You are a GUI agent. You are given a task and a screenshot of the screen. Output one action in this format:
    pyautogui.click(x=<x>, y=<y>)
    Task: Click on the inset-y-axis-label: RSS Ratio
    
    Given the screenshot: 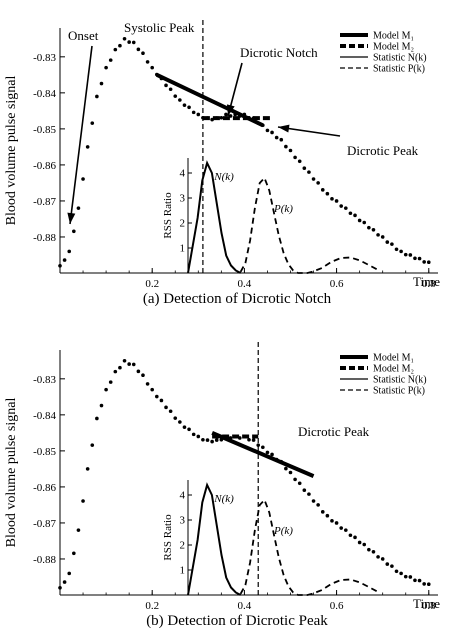 What is the action you would take?
    pyautogui.click(x=168, y=215)
    